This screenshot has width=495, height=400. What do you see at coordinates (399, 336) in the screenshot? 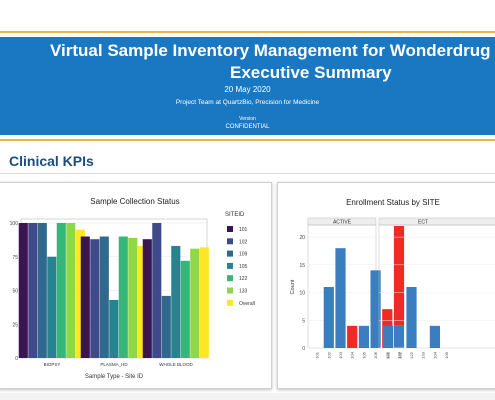
I see `bar-ACTIVE-133-s0` at bounding box center [399, 336].